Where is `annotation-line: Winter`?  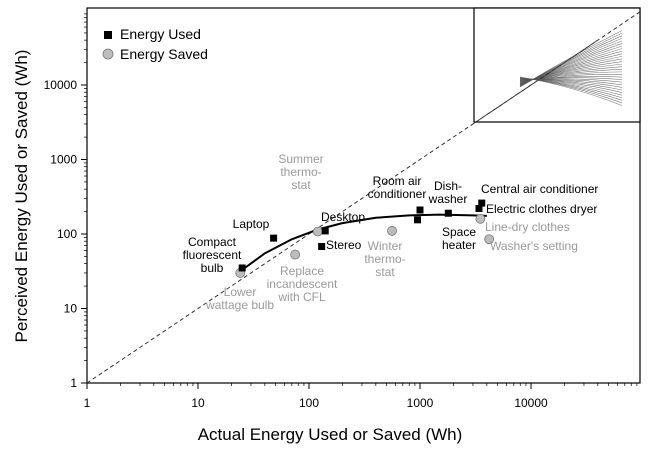
annotation-line: Winter is located at coordinates (385, 246).